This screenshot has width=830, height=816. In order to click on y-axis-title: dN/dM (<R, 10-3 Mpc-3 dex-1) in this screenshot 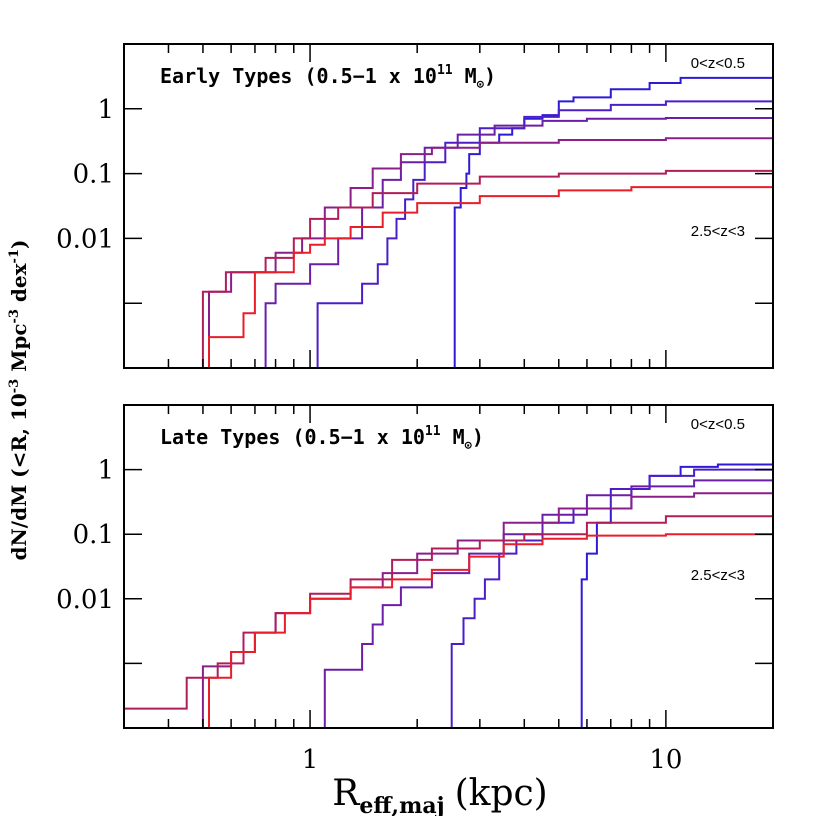, I will do `click(19, 400)`.